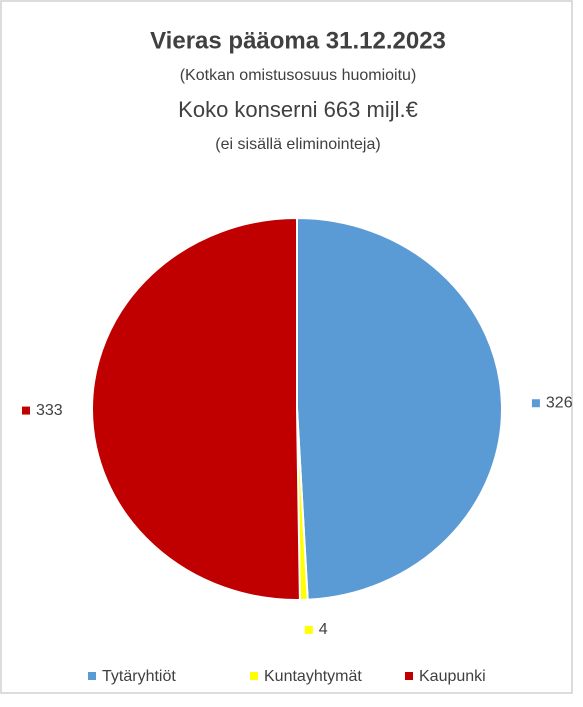 This screenshot has height=707, width=583. Describe the element at coordinates (297, 144) in the screenshot. I see `chart-subtitle: (ei sisällä eliminointeja)` at that location.